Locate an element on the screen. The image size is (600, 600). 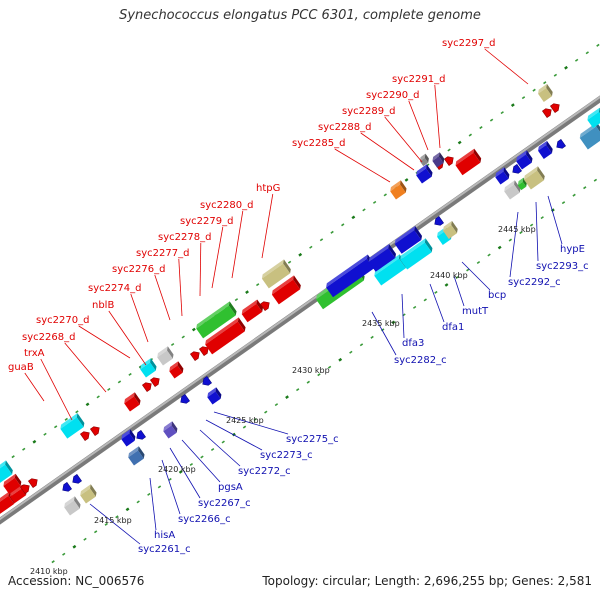
kbp-tick-label: 2430 kbp is located at coordinates (311, 370).